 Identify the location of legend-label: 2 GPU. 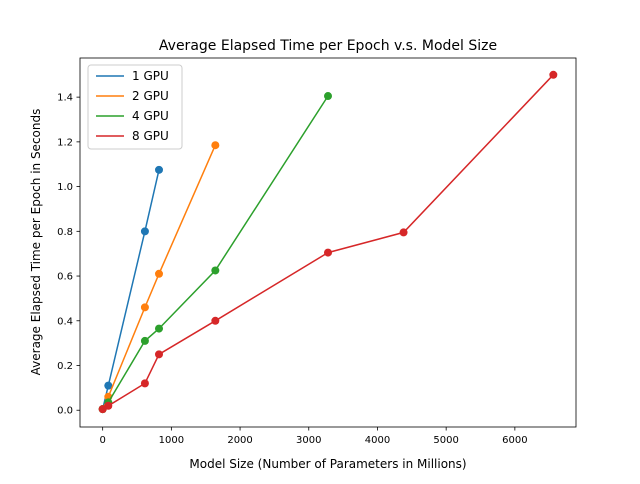
(150, 96).